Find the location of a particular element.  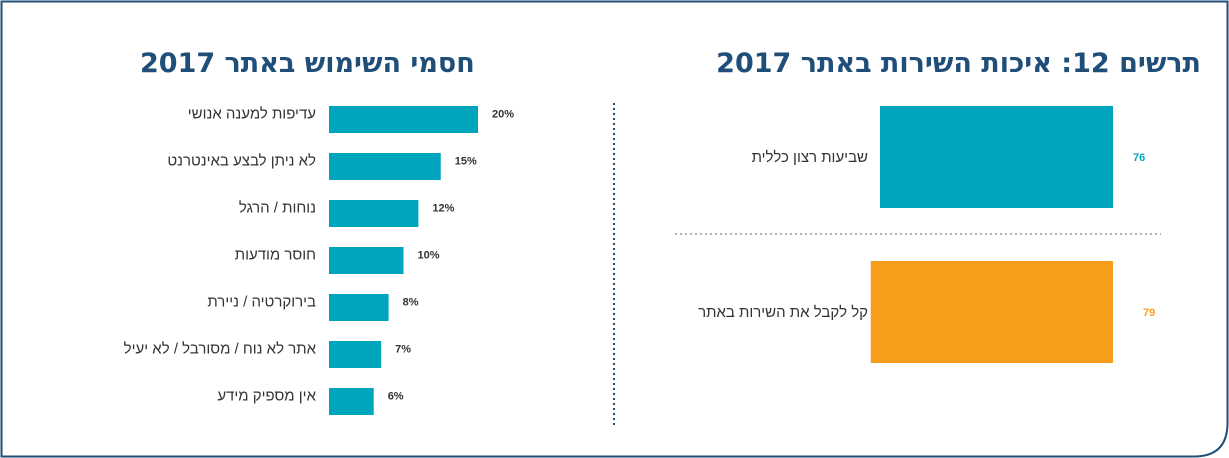

category-label: נוחות / הרגל is located at coordinates (277, 208).